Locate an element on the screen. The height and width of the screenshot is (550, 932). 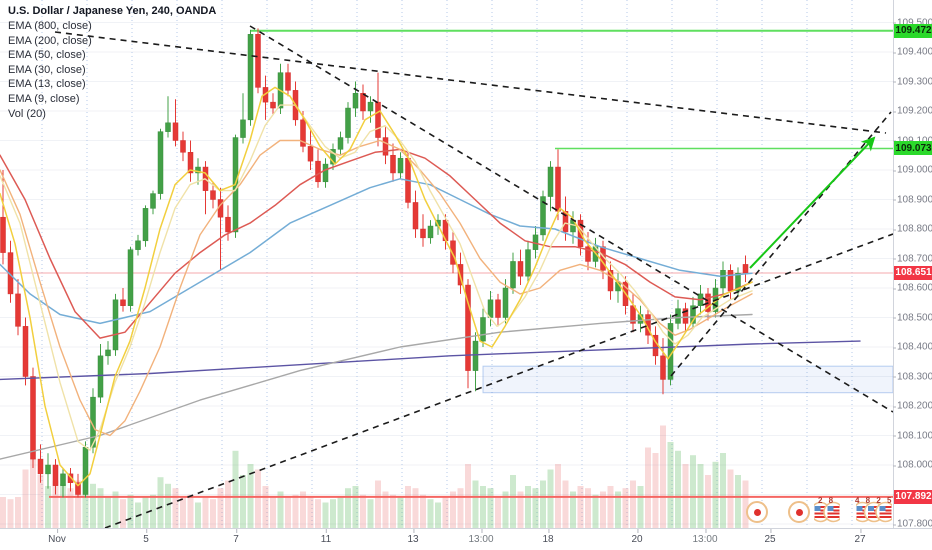
time-axis: Nov 5 7 11 13 13:00 18 20 13:00 25 27 is located at coordinates (466, 539).